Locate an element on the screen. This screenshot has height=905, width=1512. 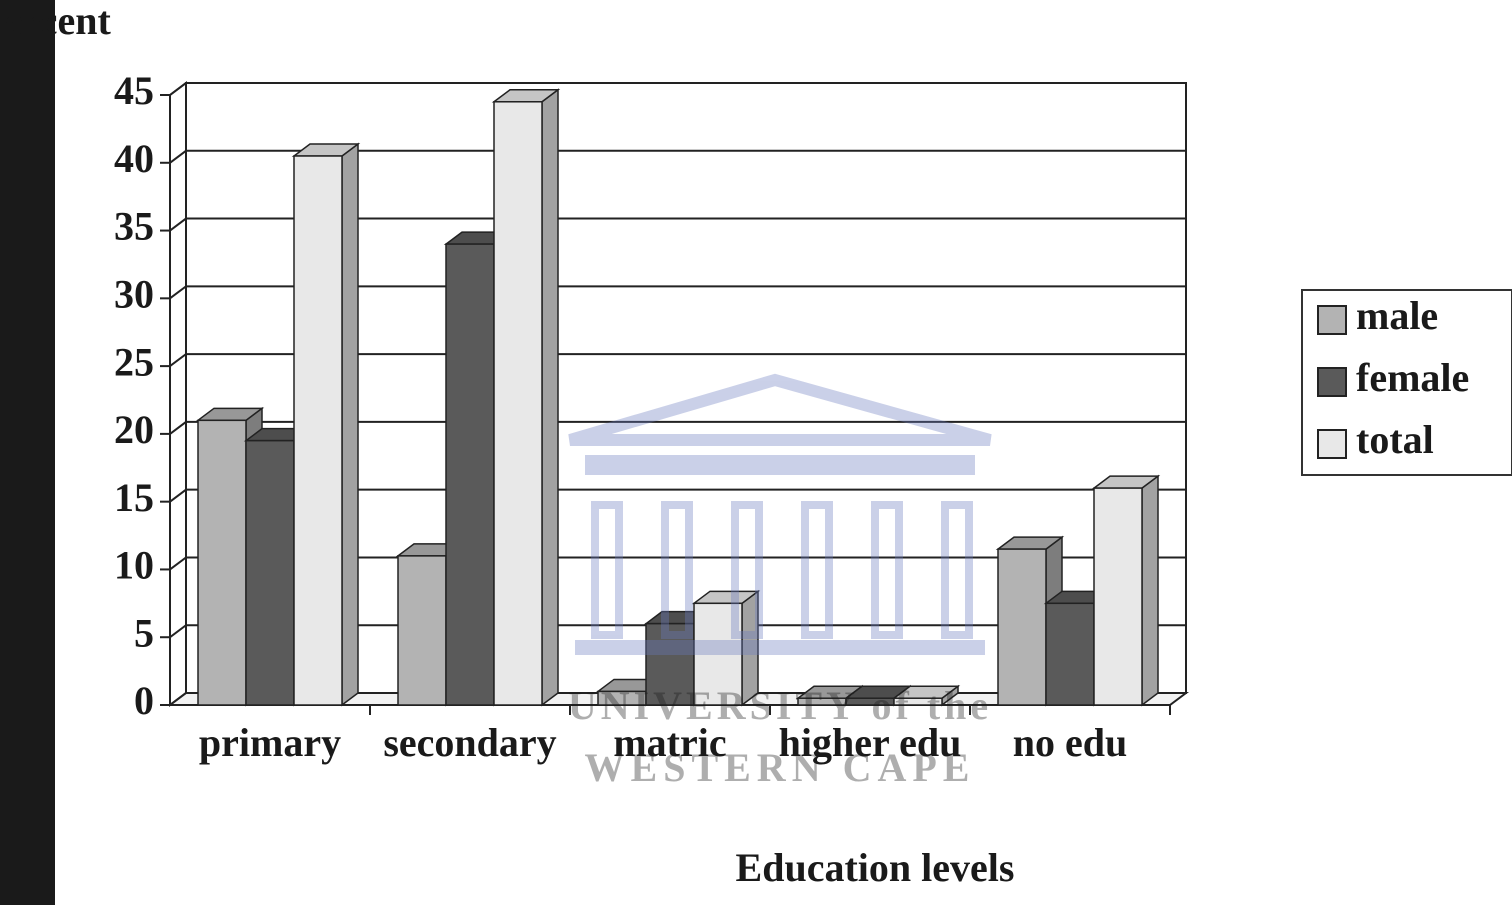
y-tick-label: 0 is located at coordinates (144, 700).